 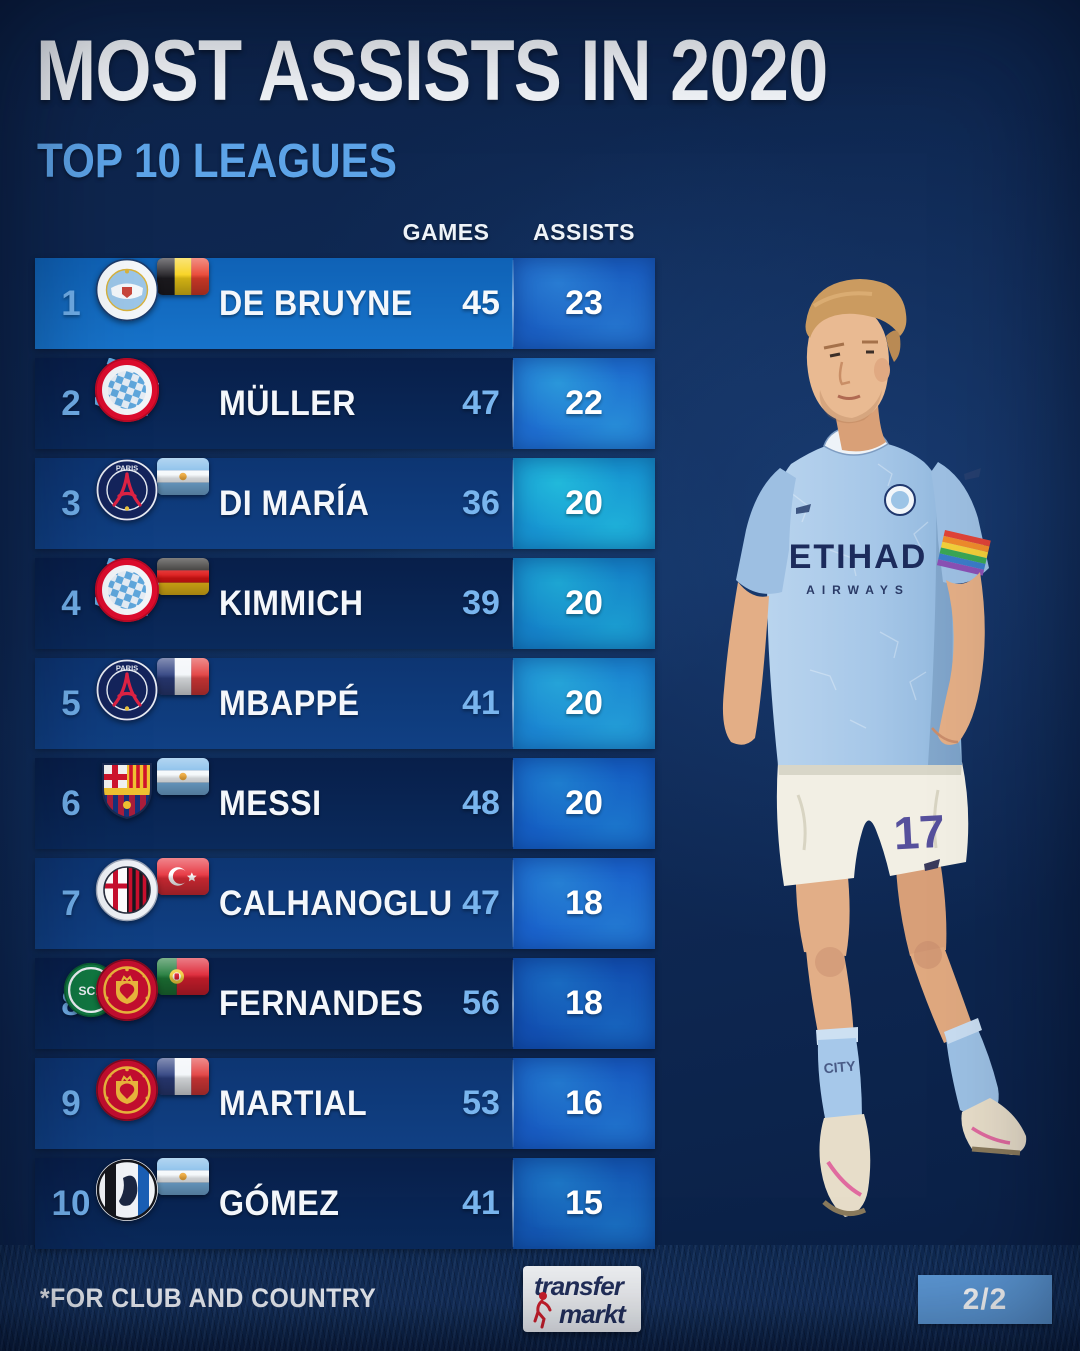 What do you see at coordinates (289, 703) in the screenshot?
I see `player-name: MBAPPÉ` at bounding box center [289, 703].